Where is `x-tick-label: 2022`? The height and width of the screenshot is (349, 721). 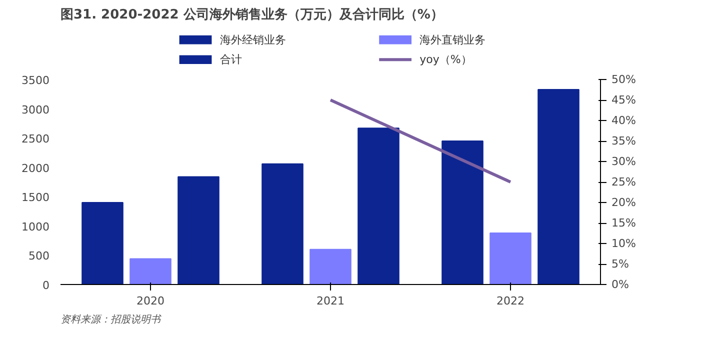 x-tick-label: 2022 is located at coordinates (510, 301).